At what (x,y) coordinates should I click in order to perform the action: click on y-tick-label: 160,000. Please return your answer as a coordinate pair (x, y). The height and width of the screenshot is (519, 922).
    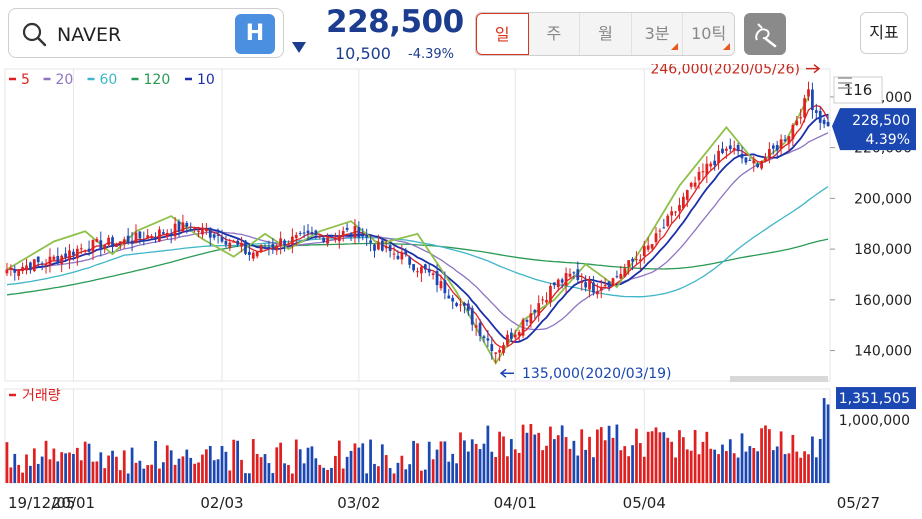
    Looking at the image, I should click on (883, 301).